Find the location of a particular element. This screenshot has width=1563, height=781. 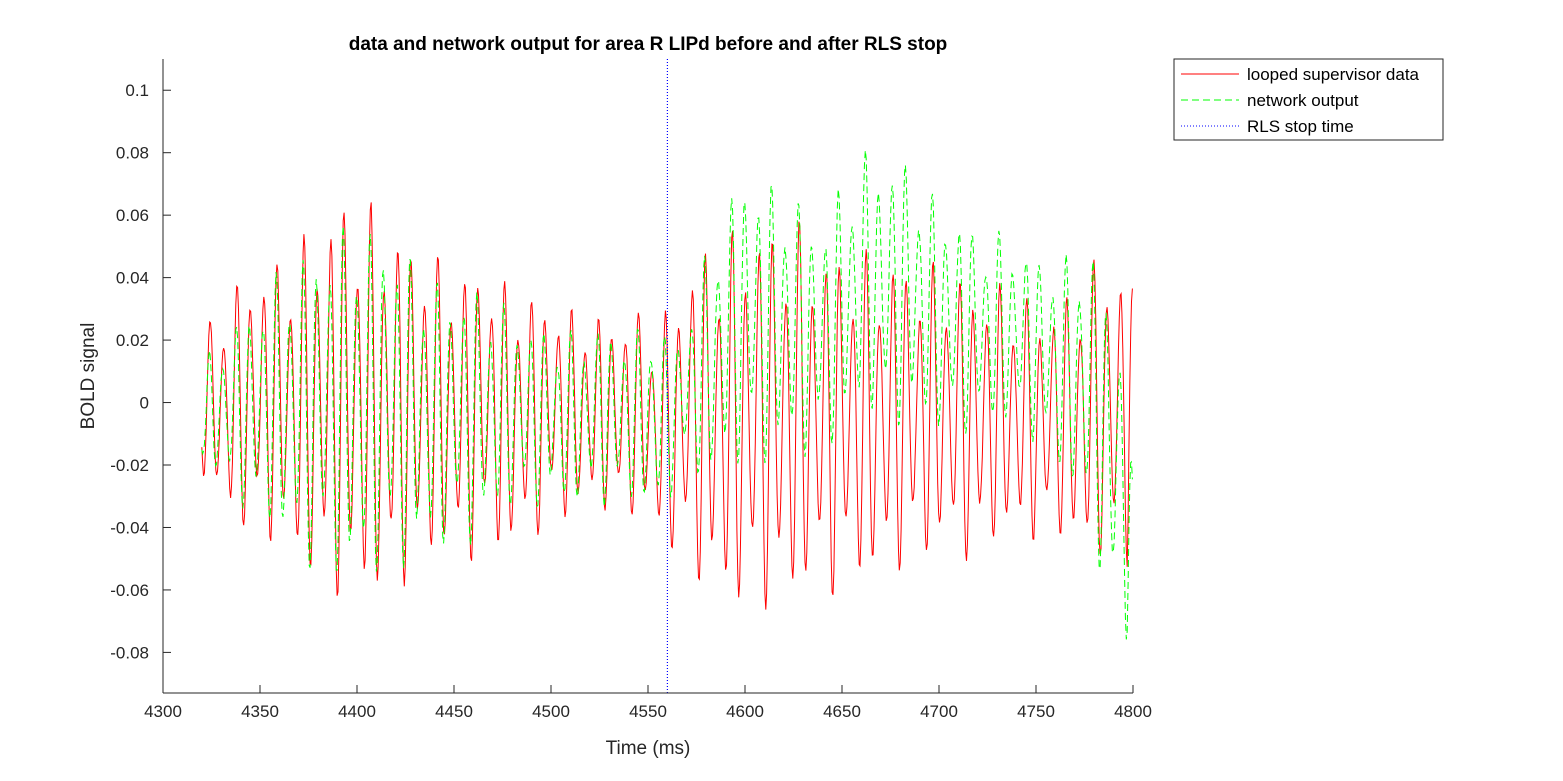

x-tick-label: 4300 is located at coordinates (163, 711).